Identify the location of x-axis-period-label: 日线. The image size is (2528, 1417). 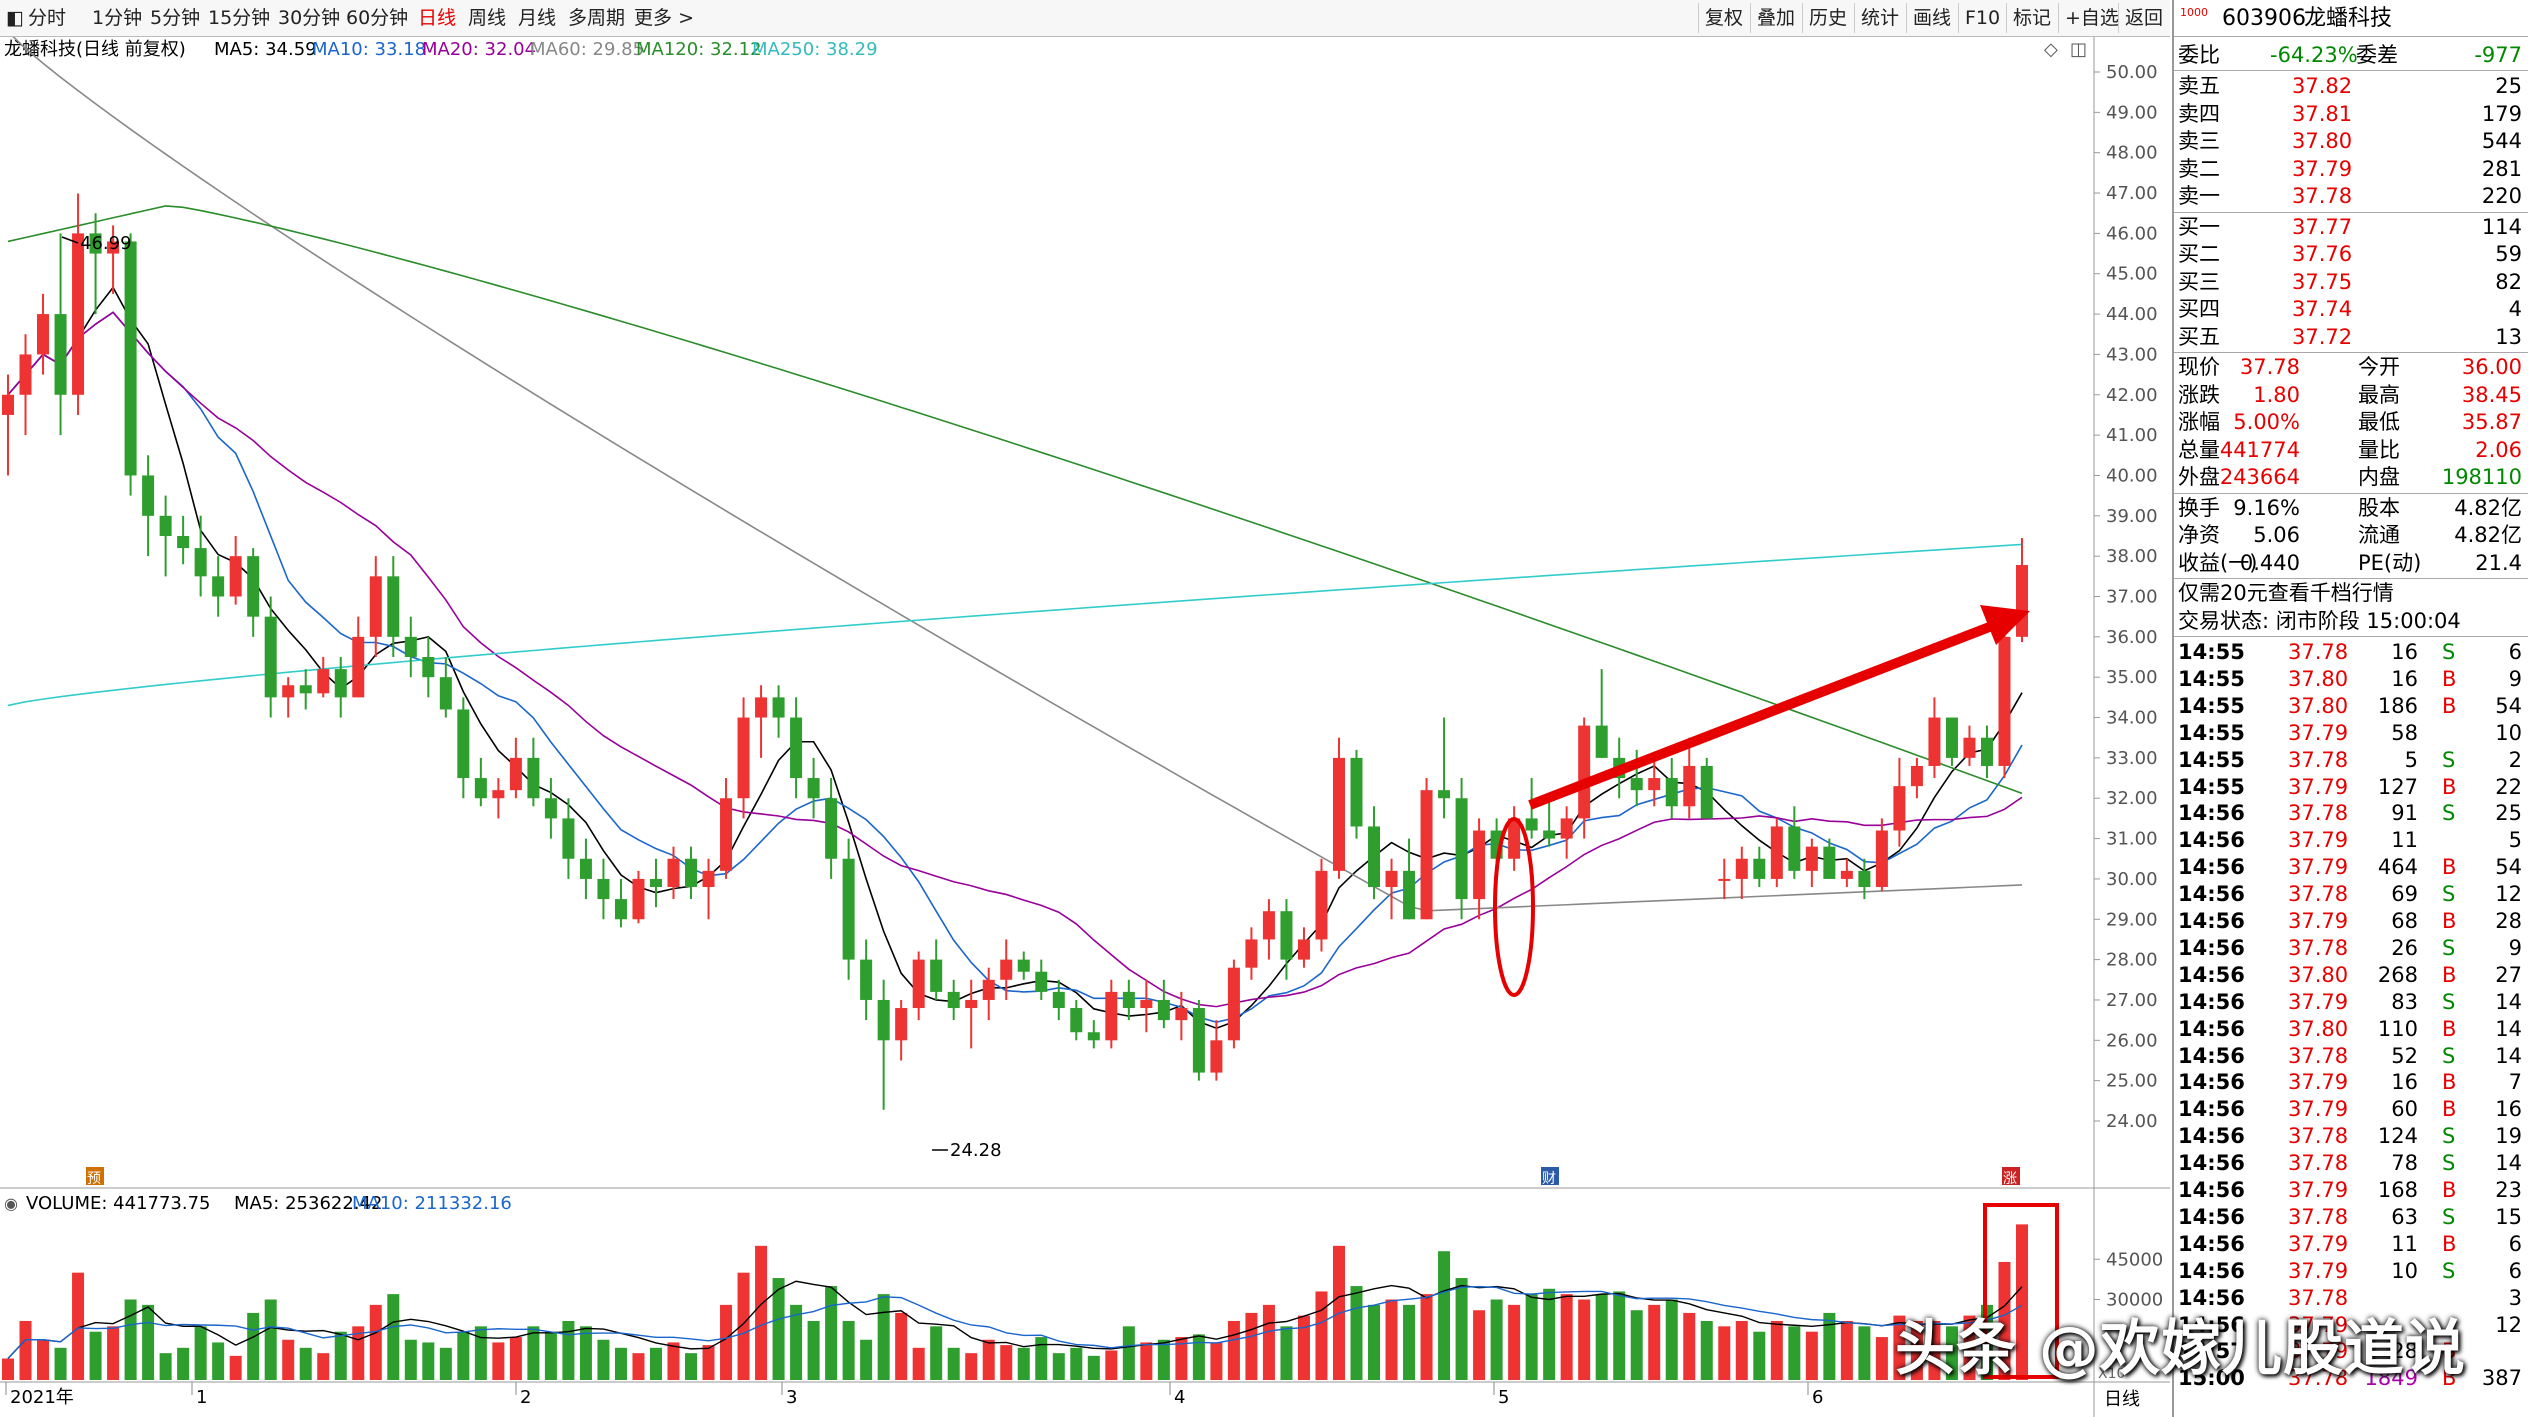
(2122, 1399).